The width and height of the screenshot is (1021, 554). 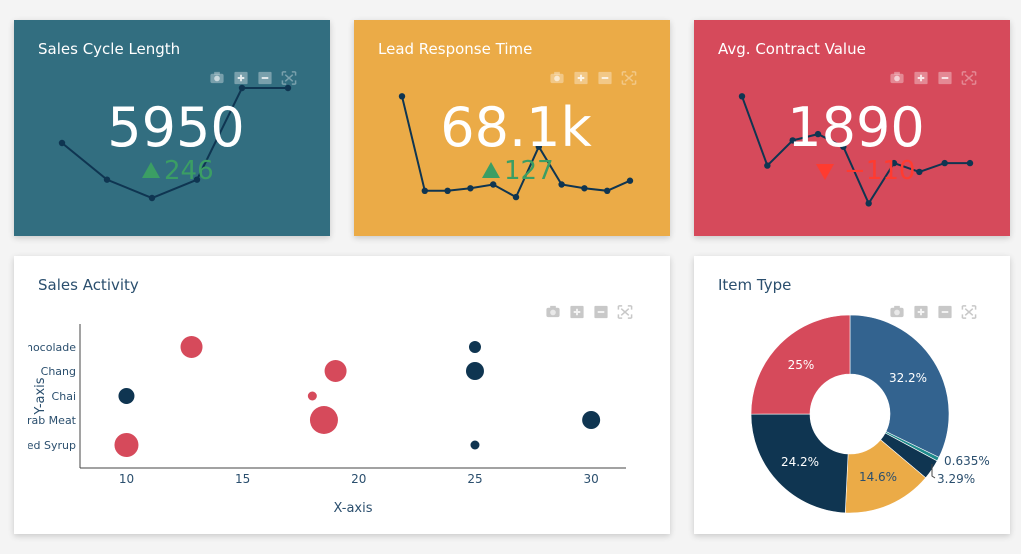 I want to click on kpi-sparkline: 1890−110, so click(x=856, y=150).